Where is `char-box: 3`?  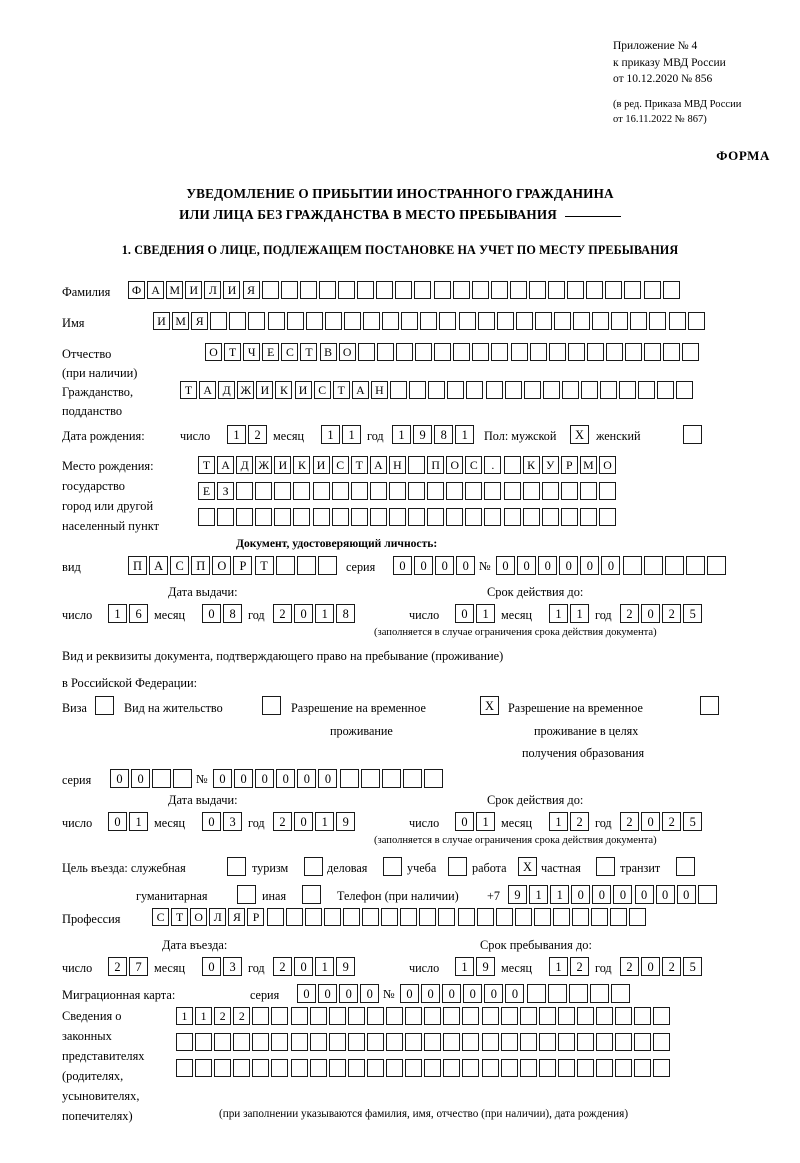
char-box: 3 is located at coordinates (233, 821).